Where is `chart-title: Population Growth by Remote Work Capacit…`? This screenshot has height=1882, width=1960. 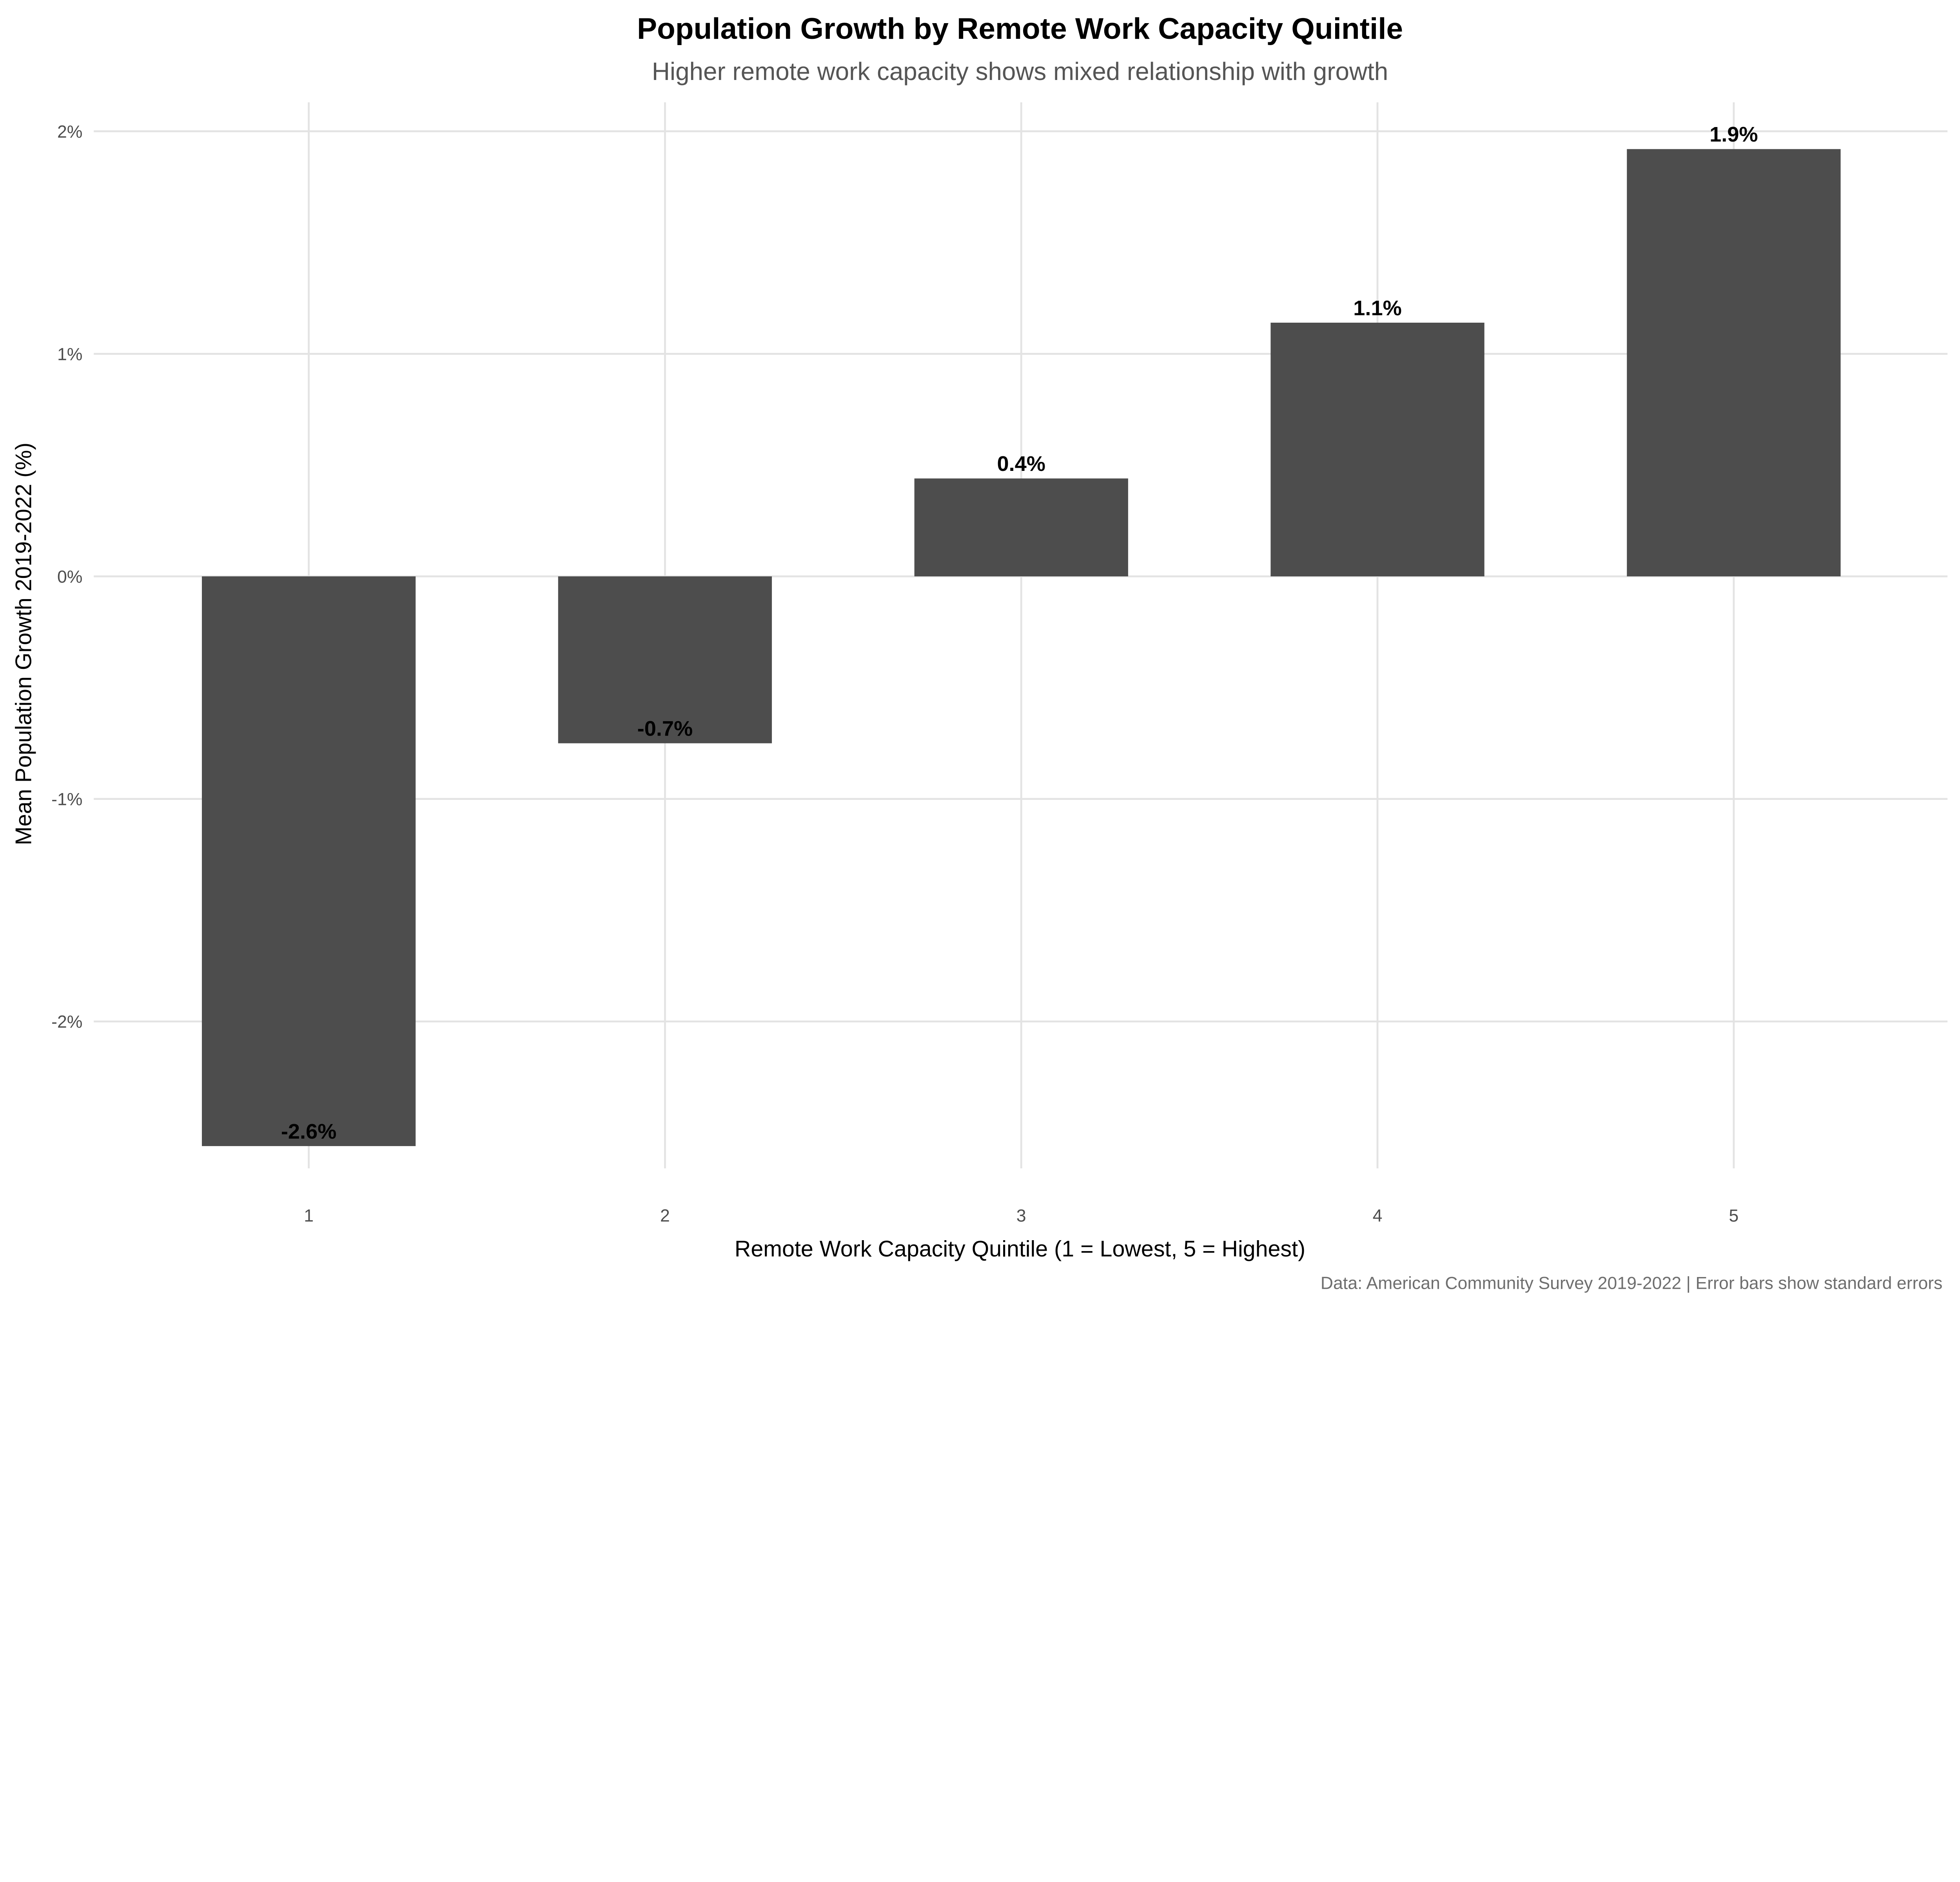 chart-title: Population Growth by Remote Work Capacit… is located at coordinates (1020, 28).